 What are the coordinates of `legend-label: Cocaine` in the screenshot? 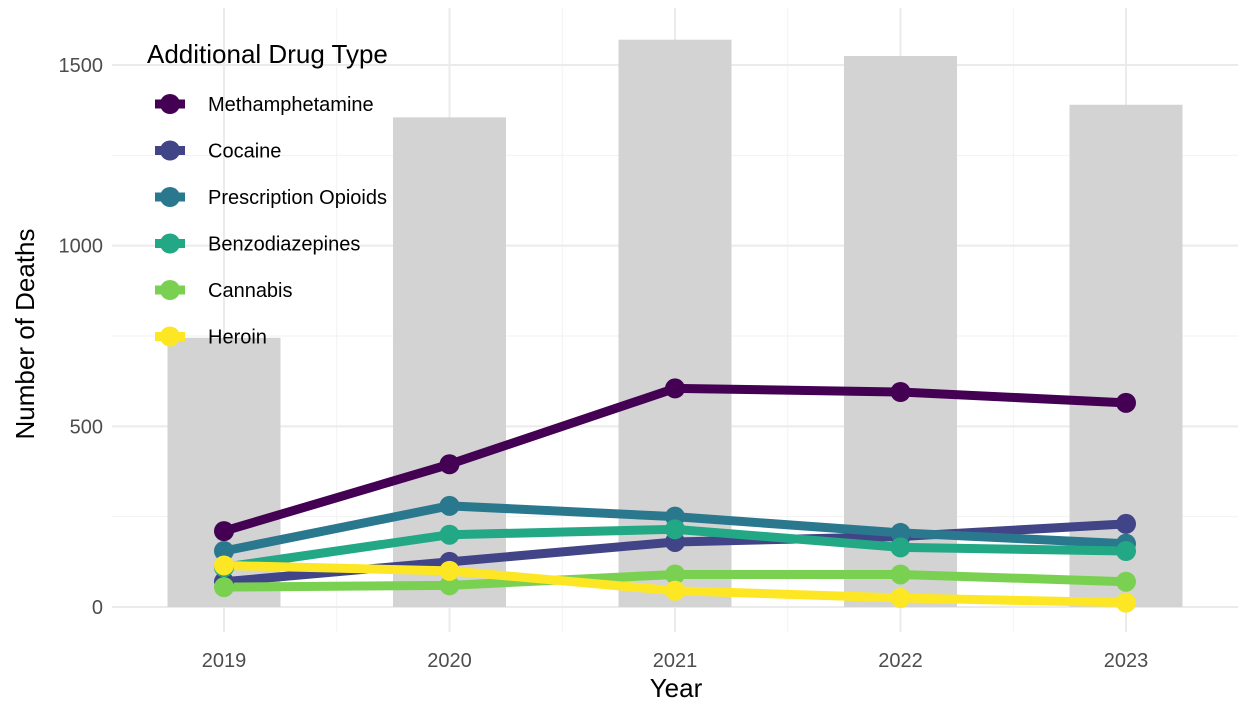 It's located at (244, 152).